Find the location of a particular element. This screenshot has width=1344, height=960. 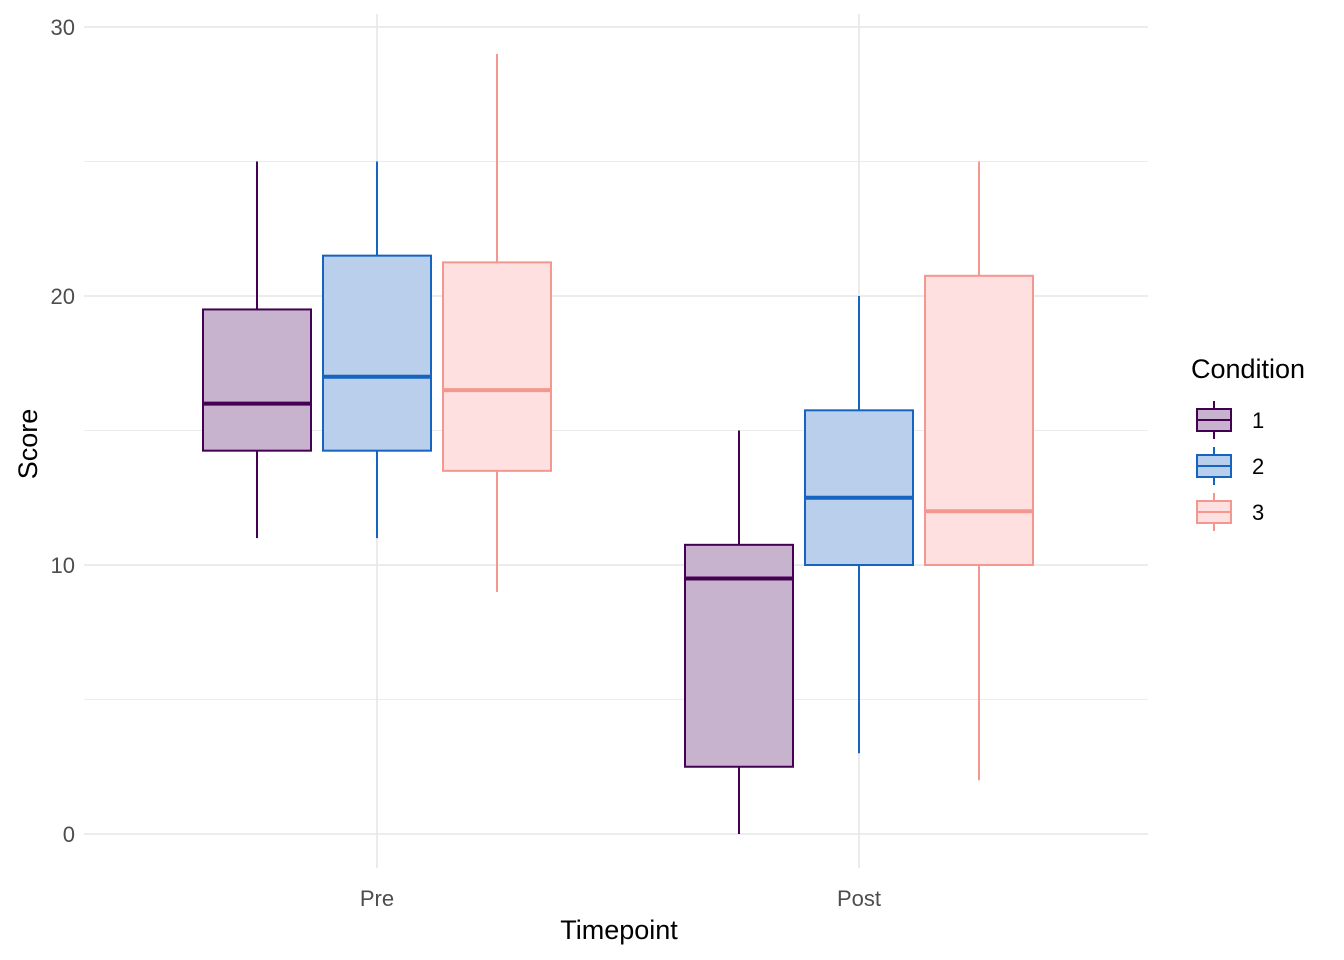

box-cond-2-pre is located at coordinates (377, 350).